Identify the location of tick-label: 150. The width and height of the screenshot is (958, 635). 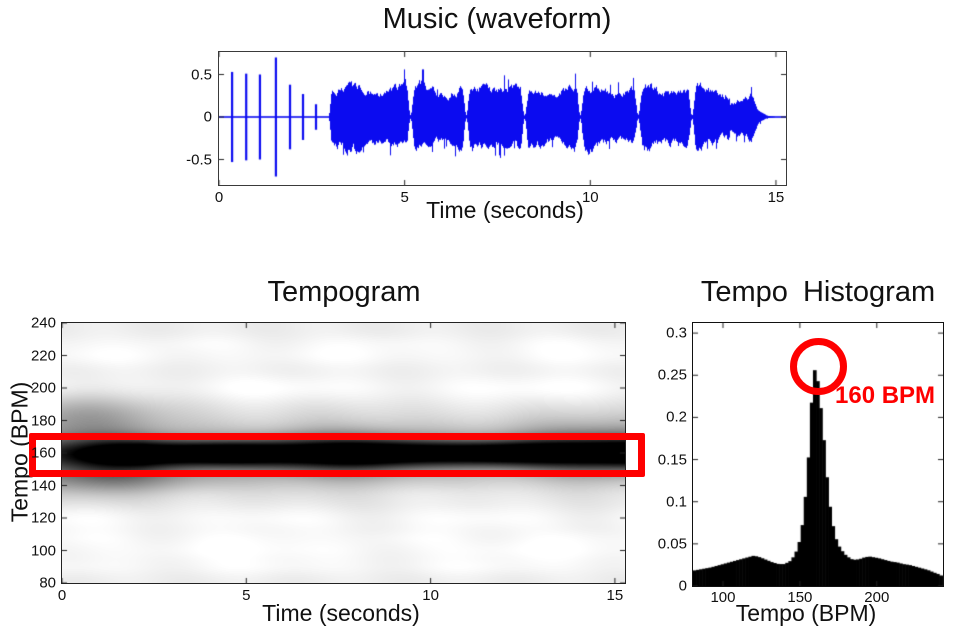
(800, 597).